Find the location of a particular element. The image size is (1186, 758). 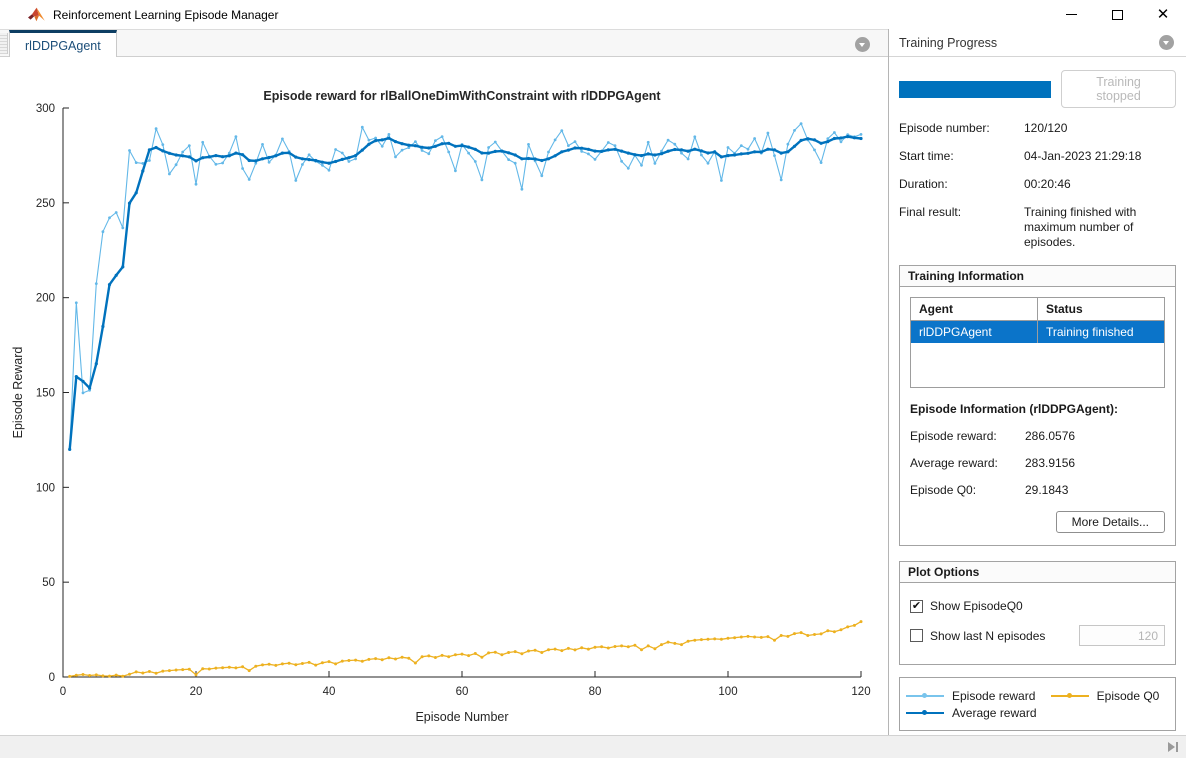

legend-entry-episode-q0: Episode Q0 is located at coordinates (1109, 695).